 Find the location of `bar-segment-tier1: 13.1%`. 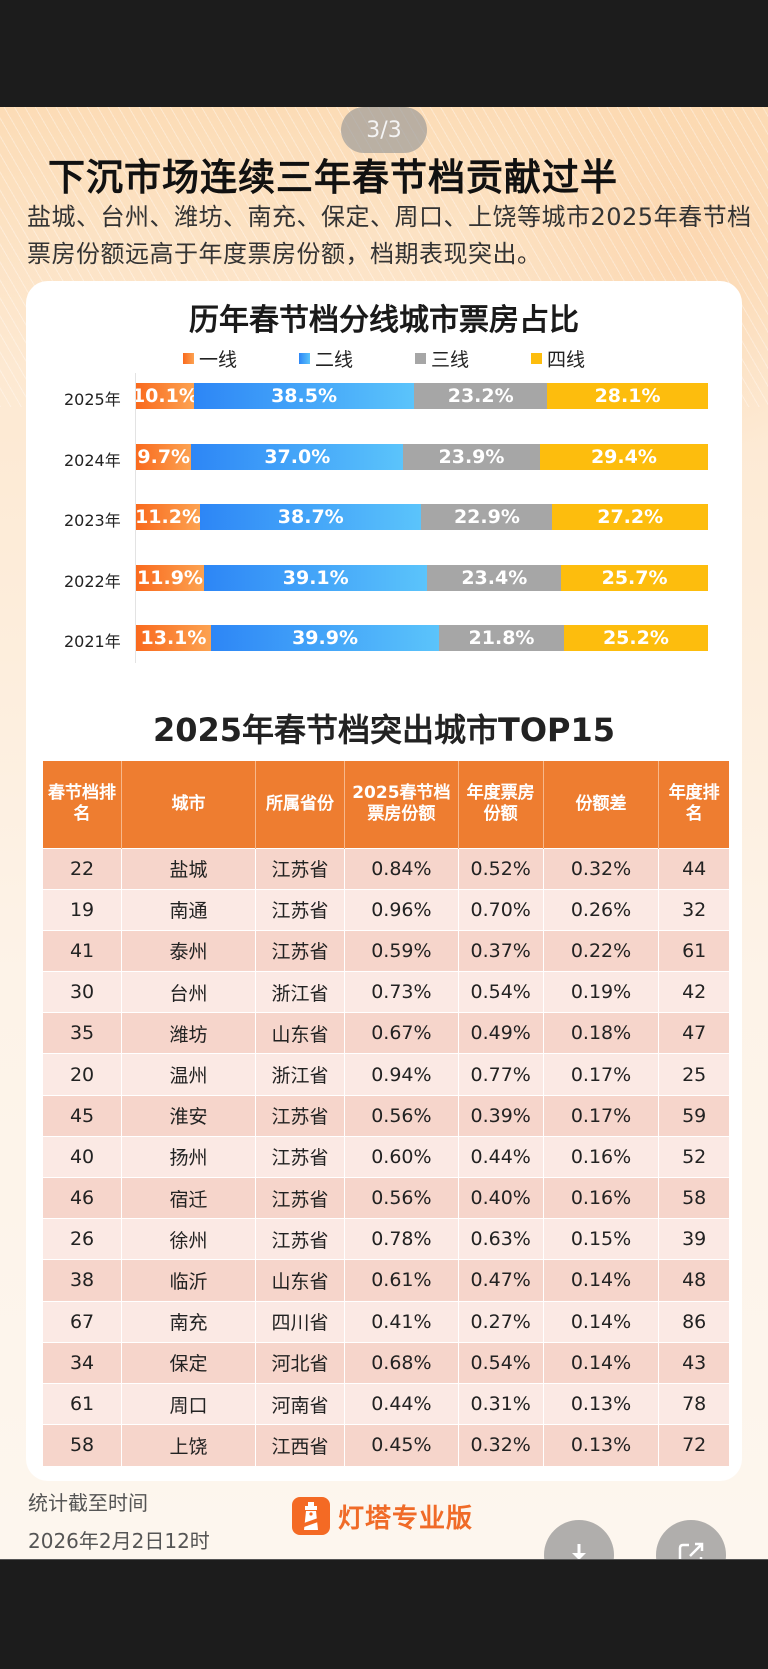

bar-segment-tier1: 13.1% is located at coordinates (173, 638).